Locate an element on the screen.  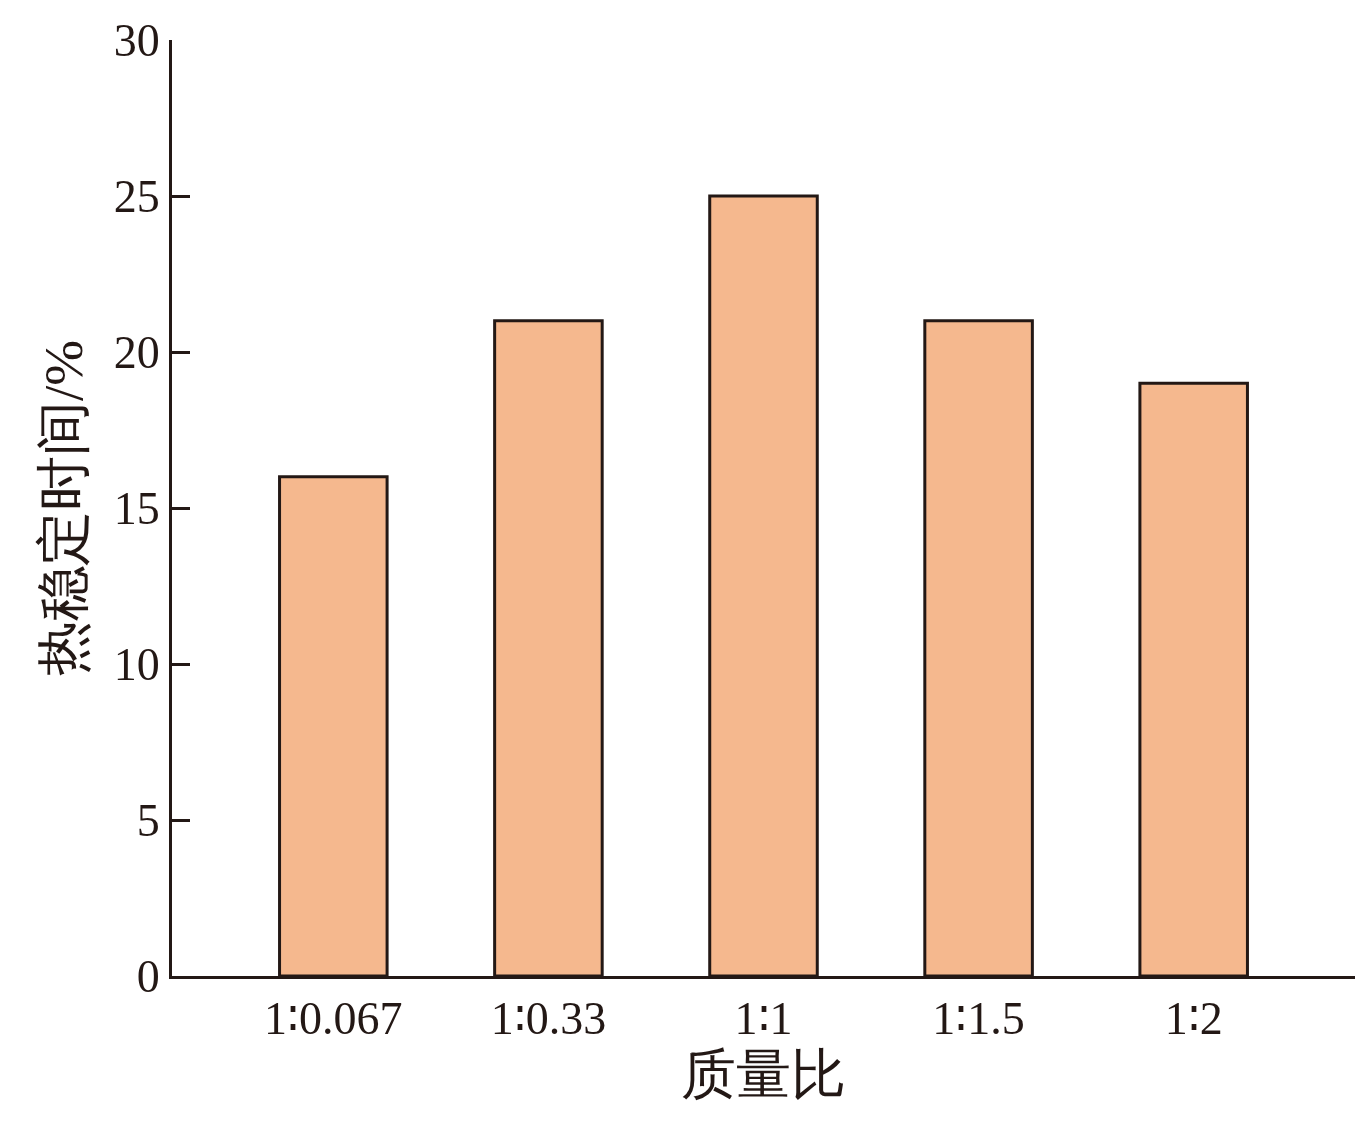
y-tick-label: 10 is located at coordinates (136, 665).